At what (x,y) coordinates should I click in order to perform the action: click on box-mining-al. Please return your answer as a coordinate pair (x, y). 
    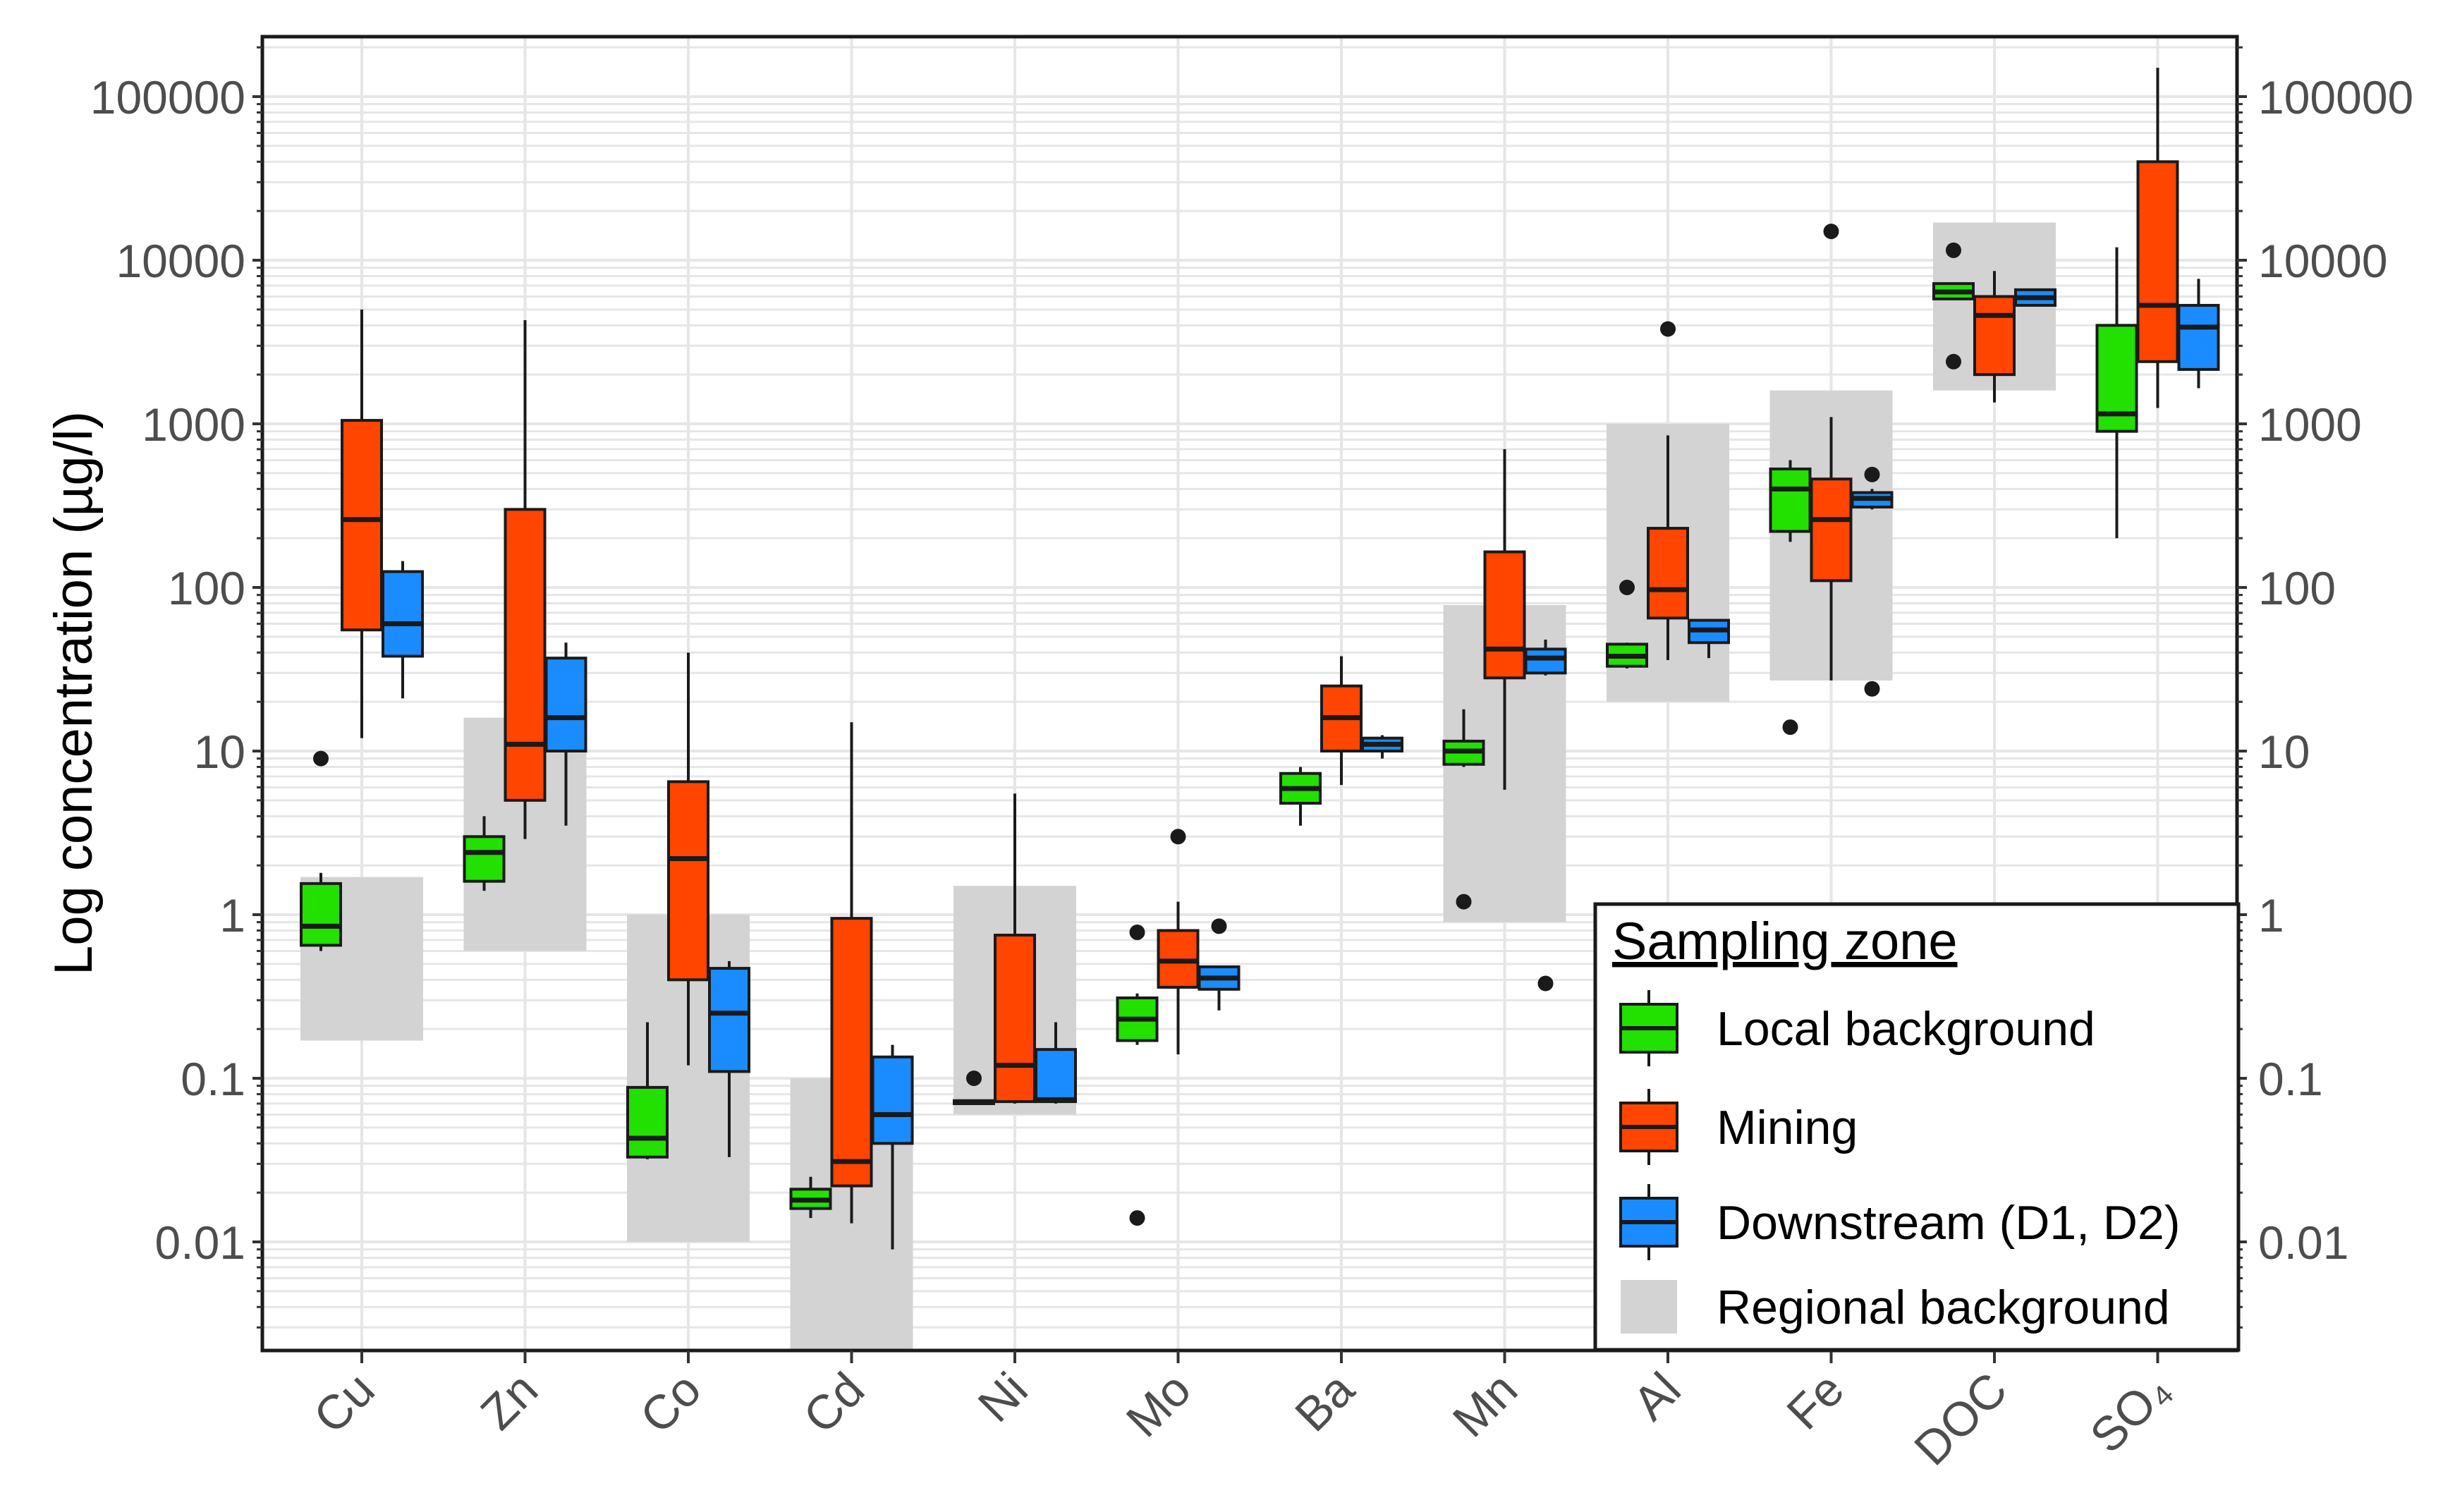
    Looking at the image, I should click on (1668, 490).